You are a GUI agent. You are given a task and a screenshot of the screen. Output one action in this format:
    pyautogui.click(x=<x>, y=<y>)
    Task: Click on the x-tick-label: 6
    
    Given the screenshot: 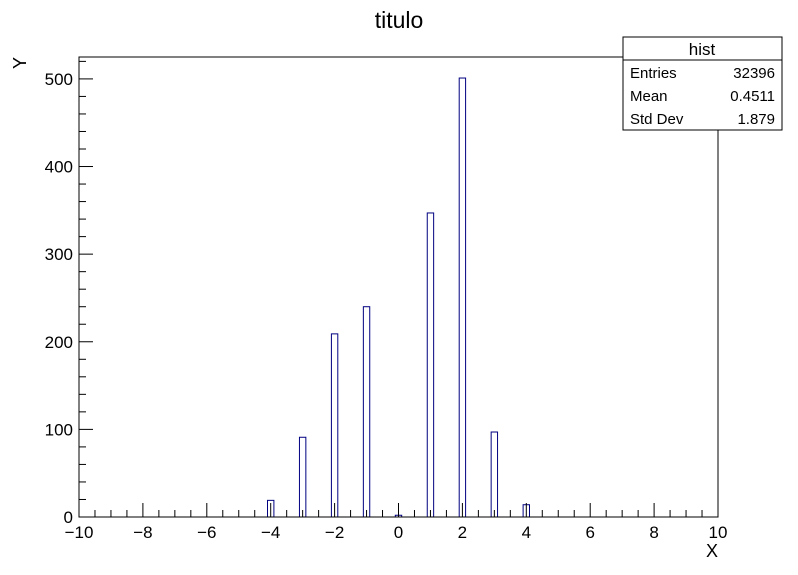 What is the action you would take?
    pyautogui.click(x=589, y=532)
    